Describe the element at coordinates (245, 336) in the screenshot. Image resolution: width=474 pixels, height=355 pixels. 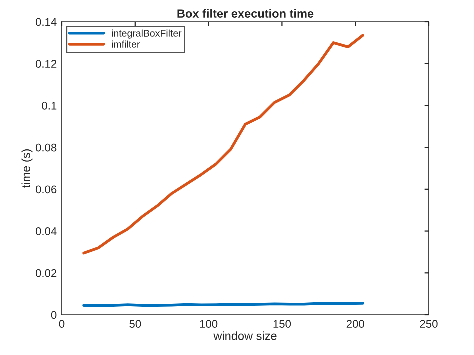
I see `x-axis-title: window size` at that location.